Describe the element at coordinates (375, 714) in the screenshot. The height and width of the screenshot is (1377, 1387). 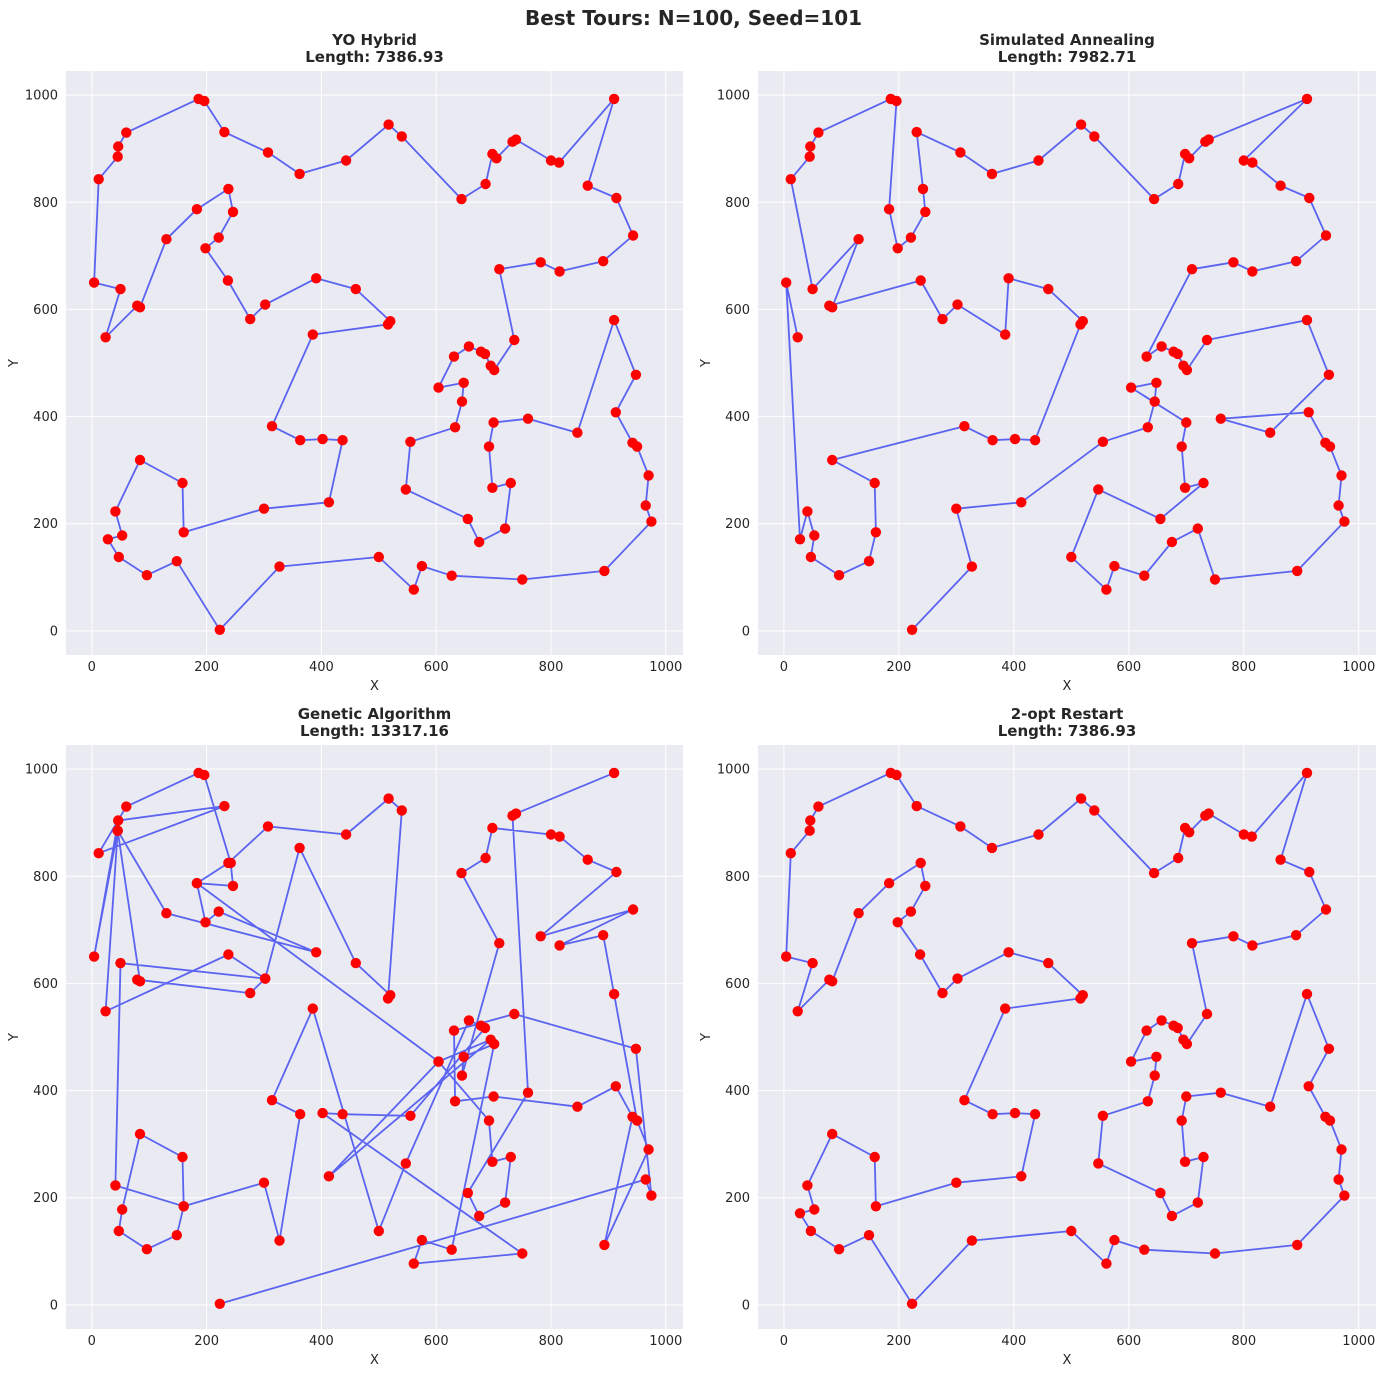
I see `panel-title: Genetic Algorithm` at that location.